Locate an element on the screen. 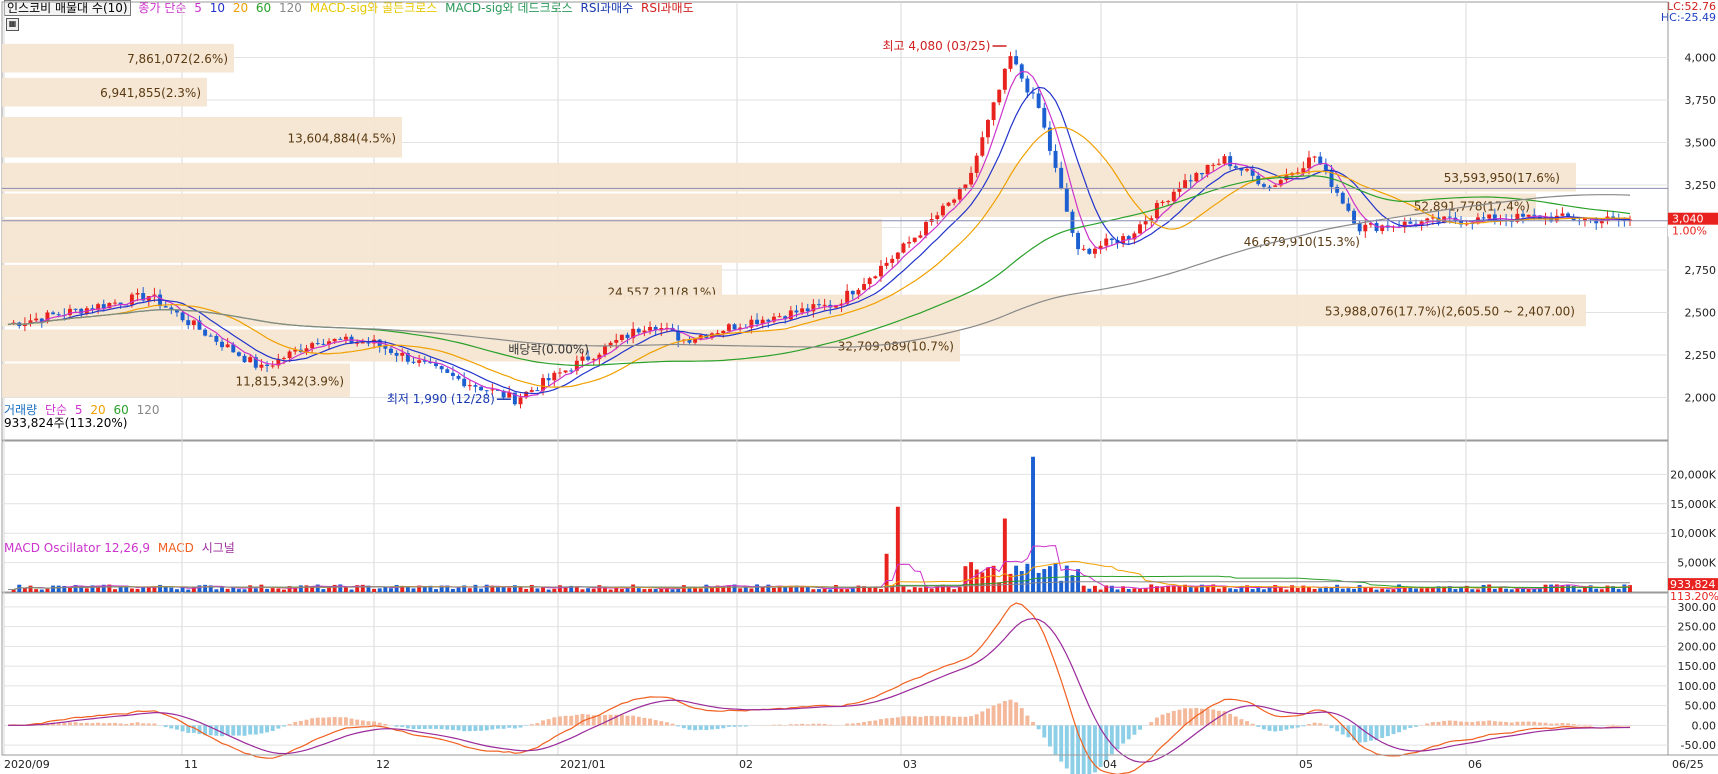 This screenshot has height=774, width=1718. volume-profile-label: 7,861,072(2.6%) is located at coordinates (177, 59).